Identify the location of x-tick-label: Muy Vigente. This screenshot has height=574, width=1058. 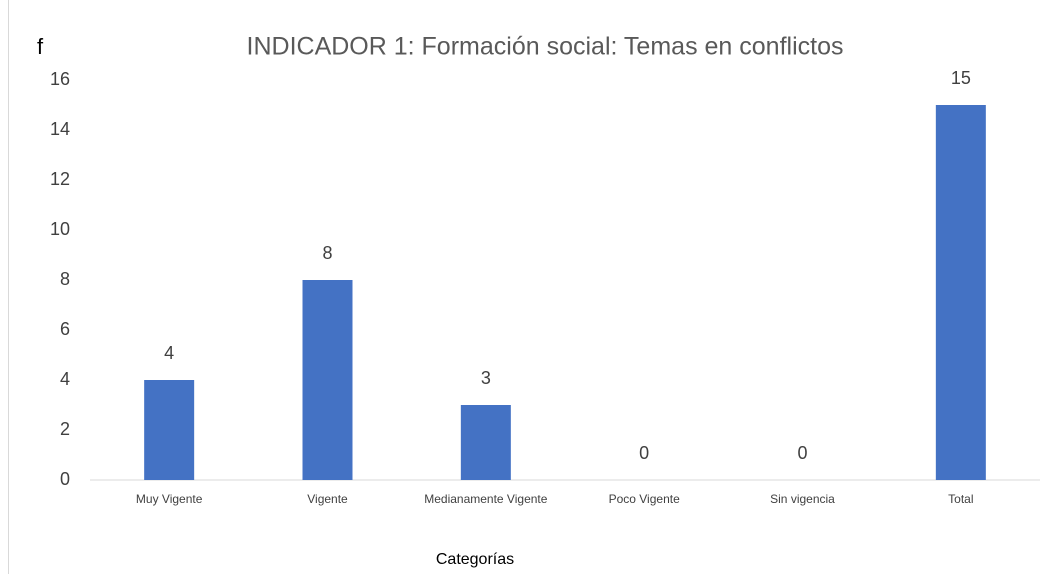
(169, 499).